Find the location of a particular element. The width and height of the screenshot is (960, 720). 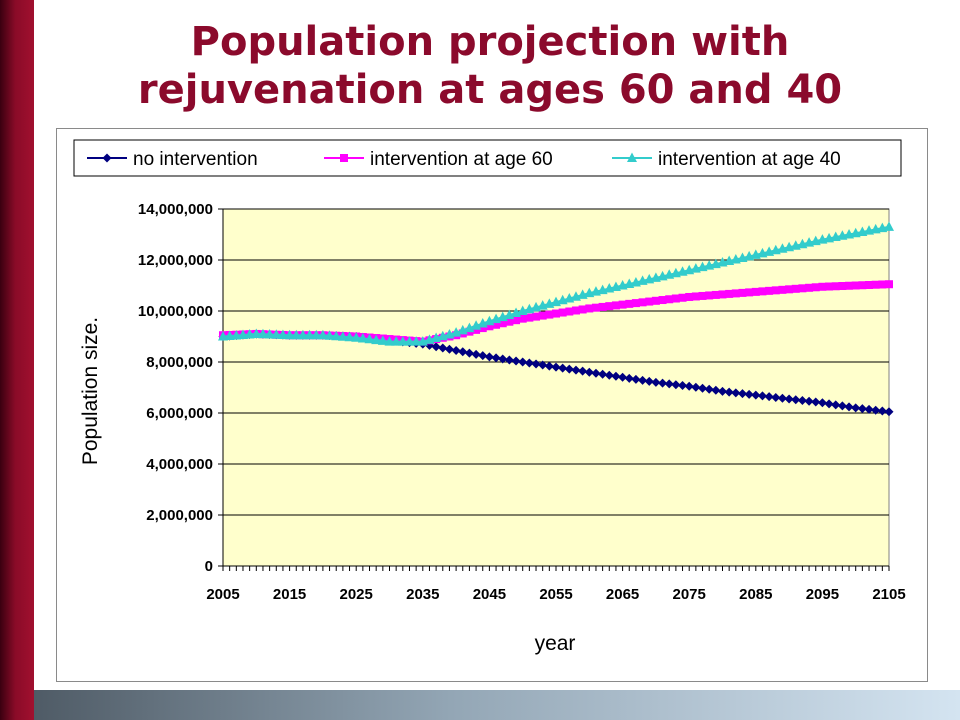

y-tick-label: 0 is located at coordinates (209, 566).